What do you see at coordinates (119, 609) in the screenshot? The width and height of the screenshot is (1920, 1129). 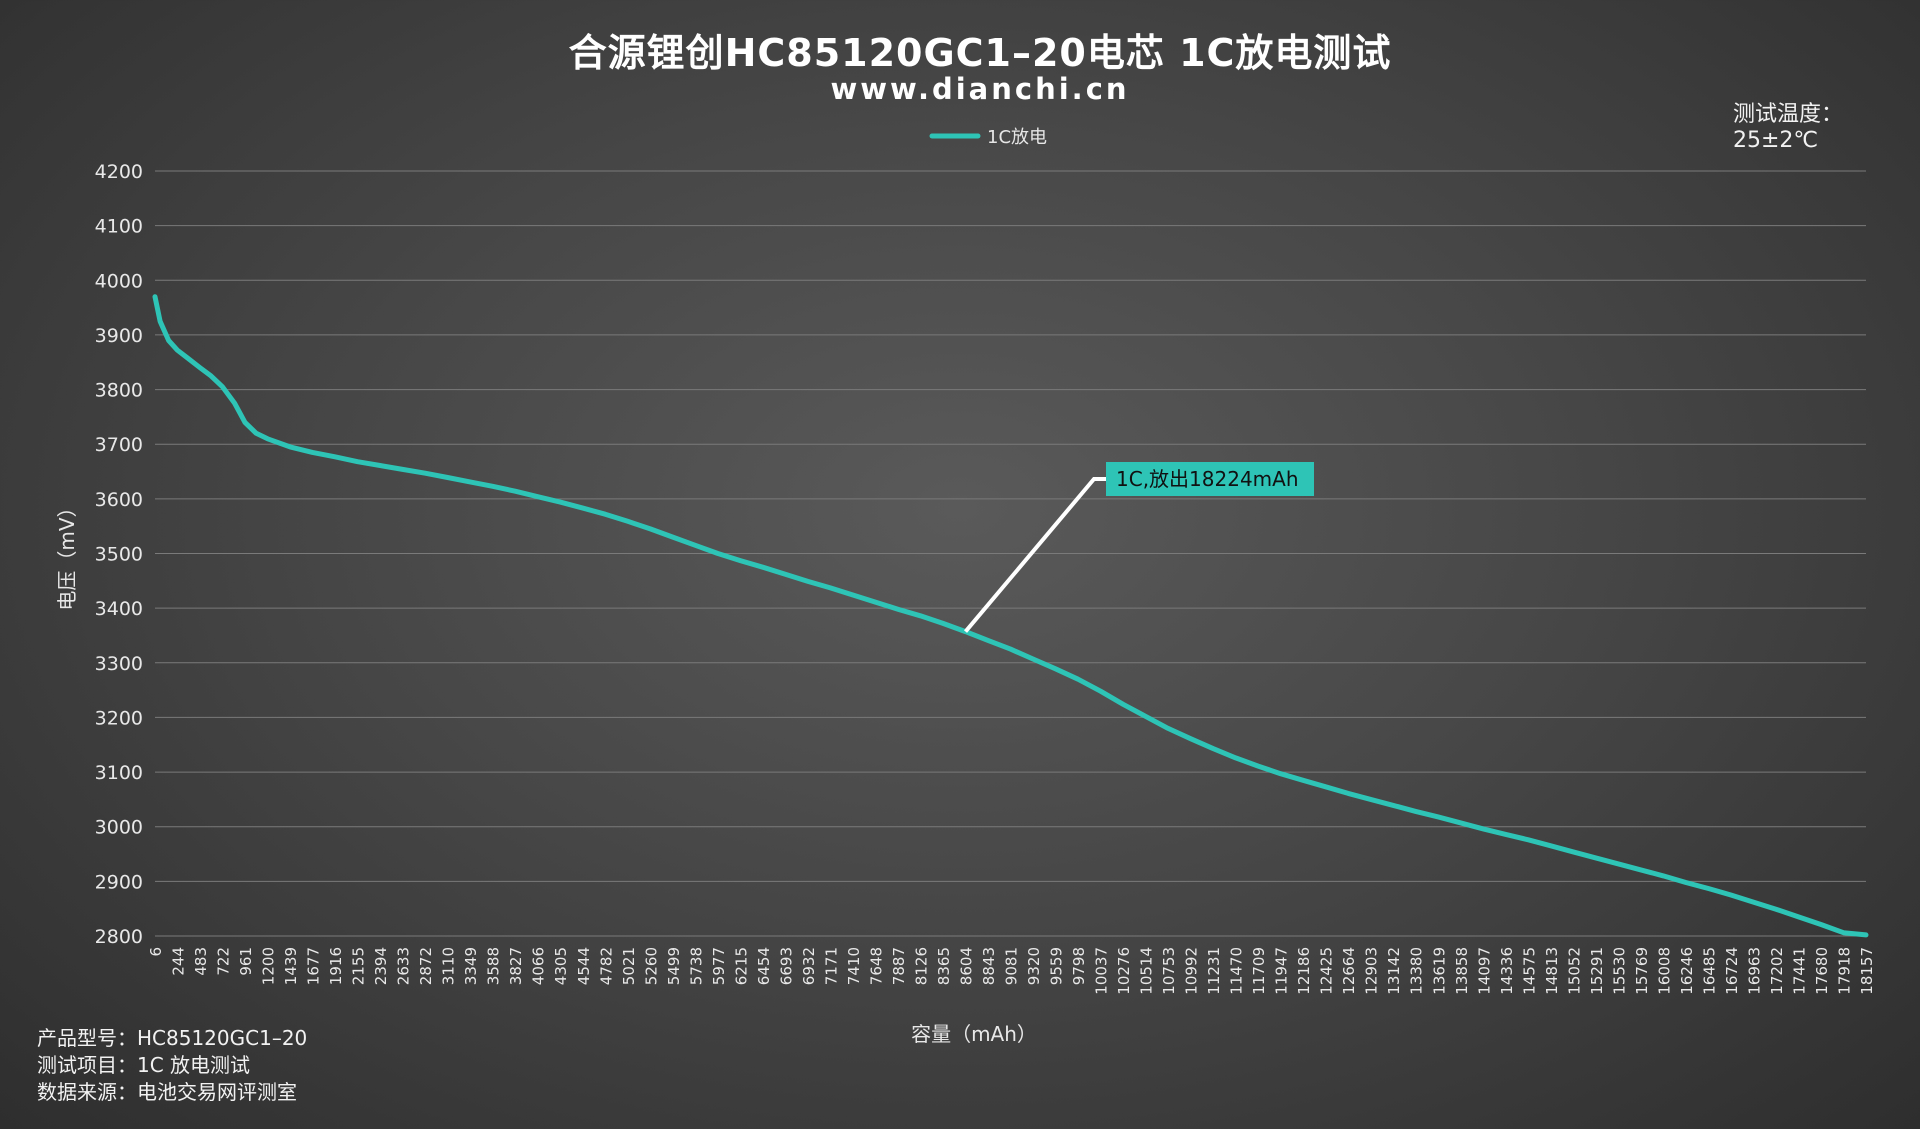 I see `y-tick-label: 3400` at bounding box center [119, 609].